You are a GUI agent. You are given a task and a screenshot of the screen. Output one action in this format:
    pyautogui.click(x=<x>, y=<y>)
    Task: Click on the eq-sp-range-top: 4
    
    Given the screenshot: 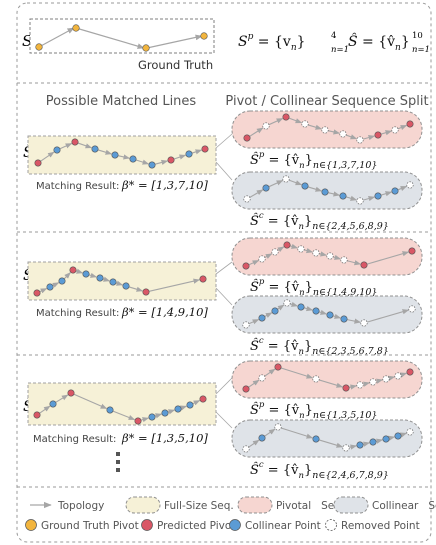 What is the action you would take?
    pyautogui.click(x=333, y=36)
    